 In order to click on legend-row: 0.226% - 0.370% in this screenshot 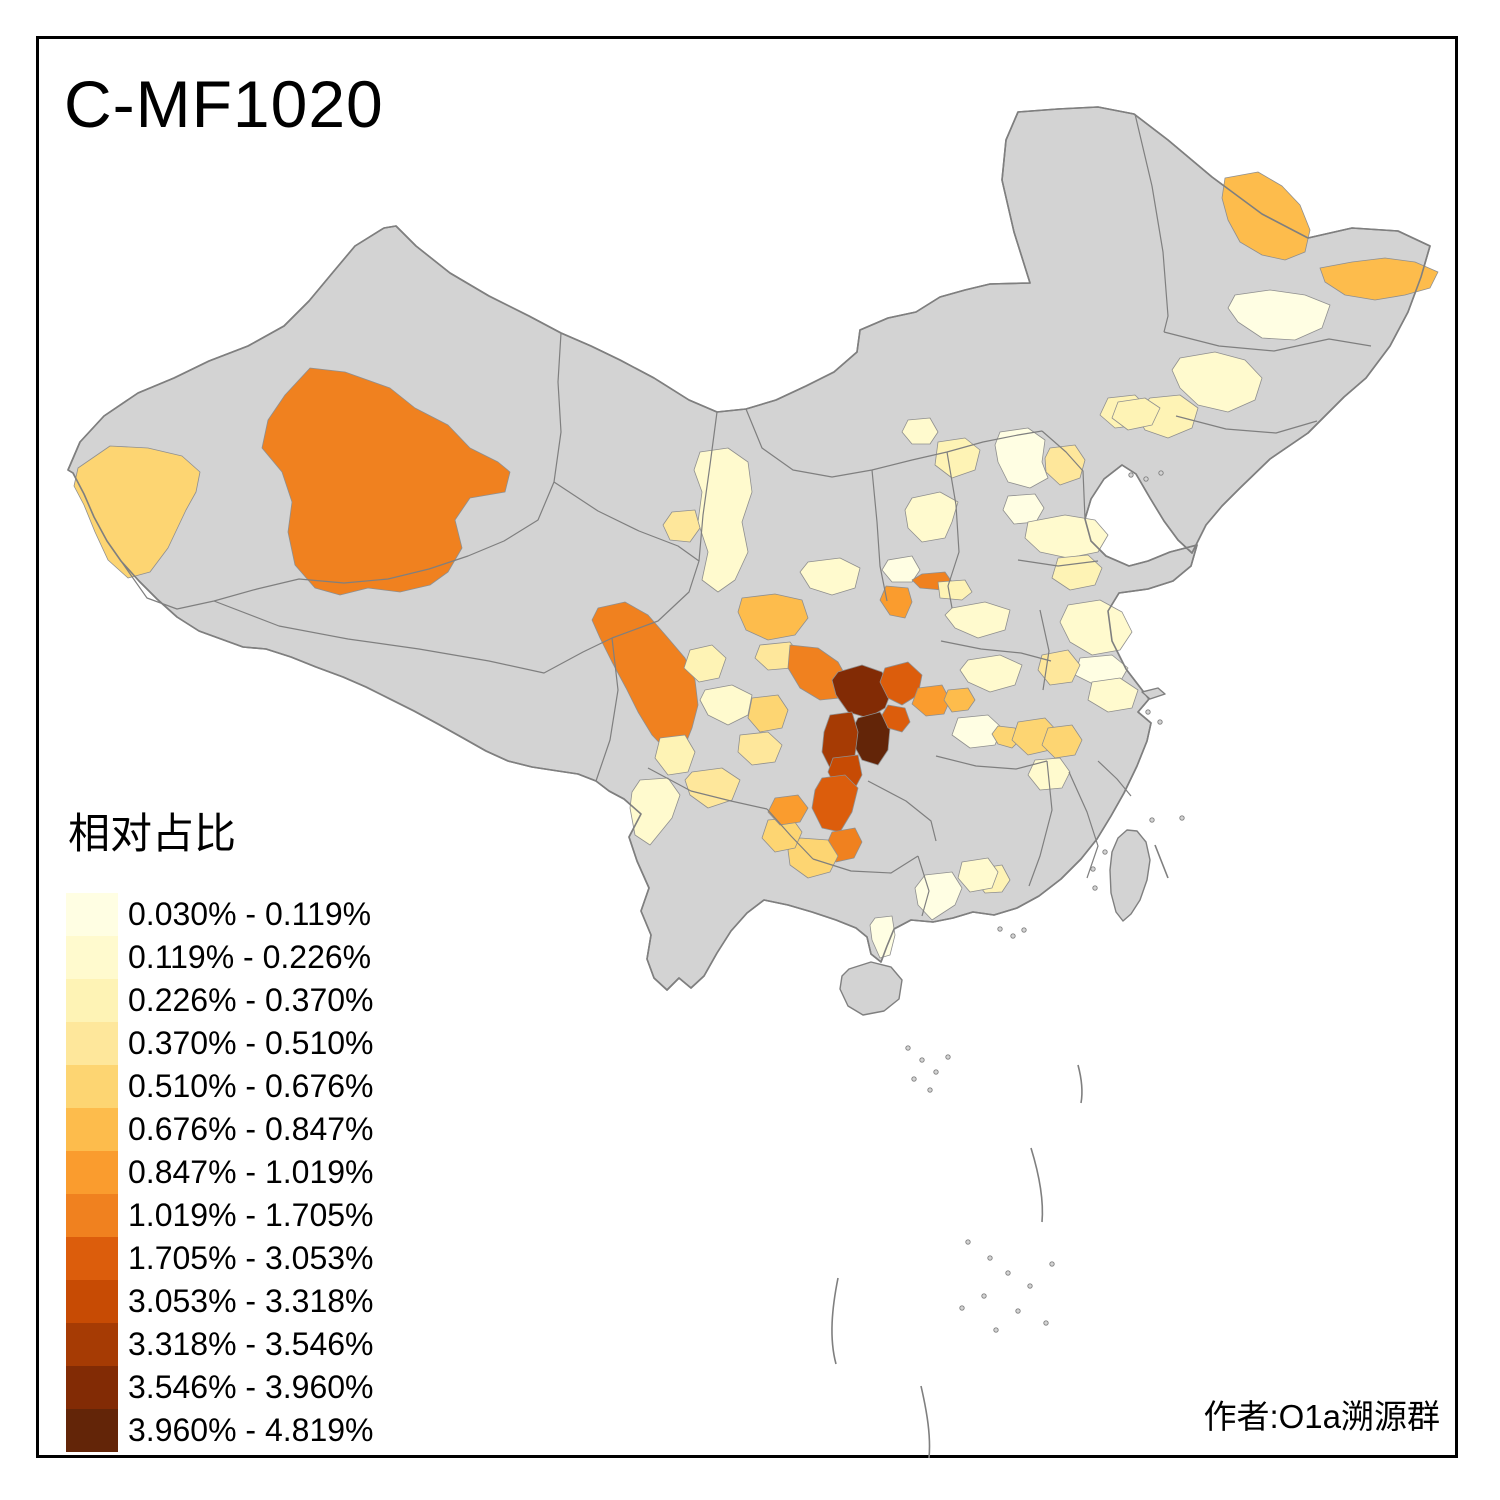, I will do `click(220, 1000)`.